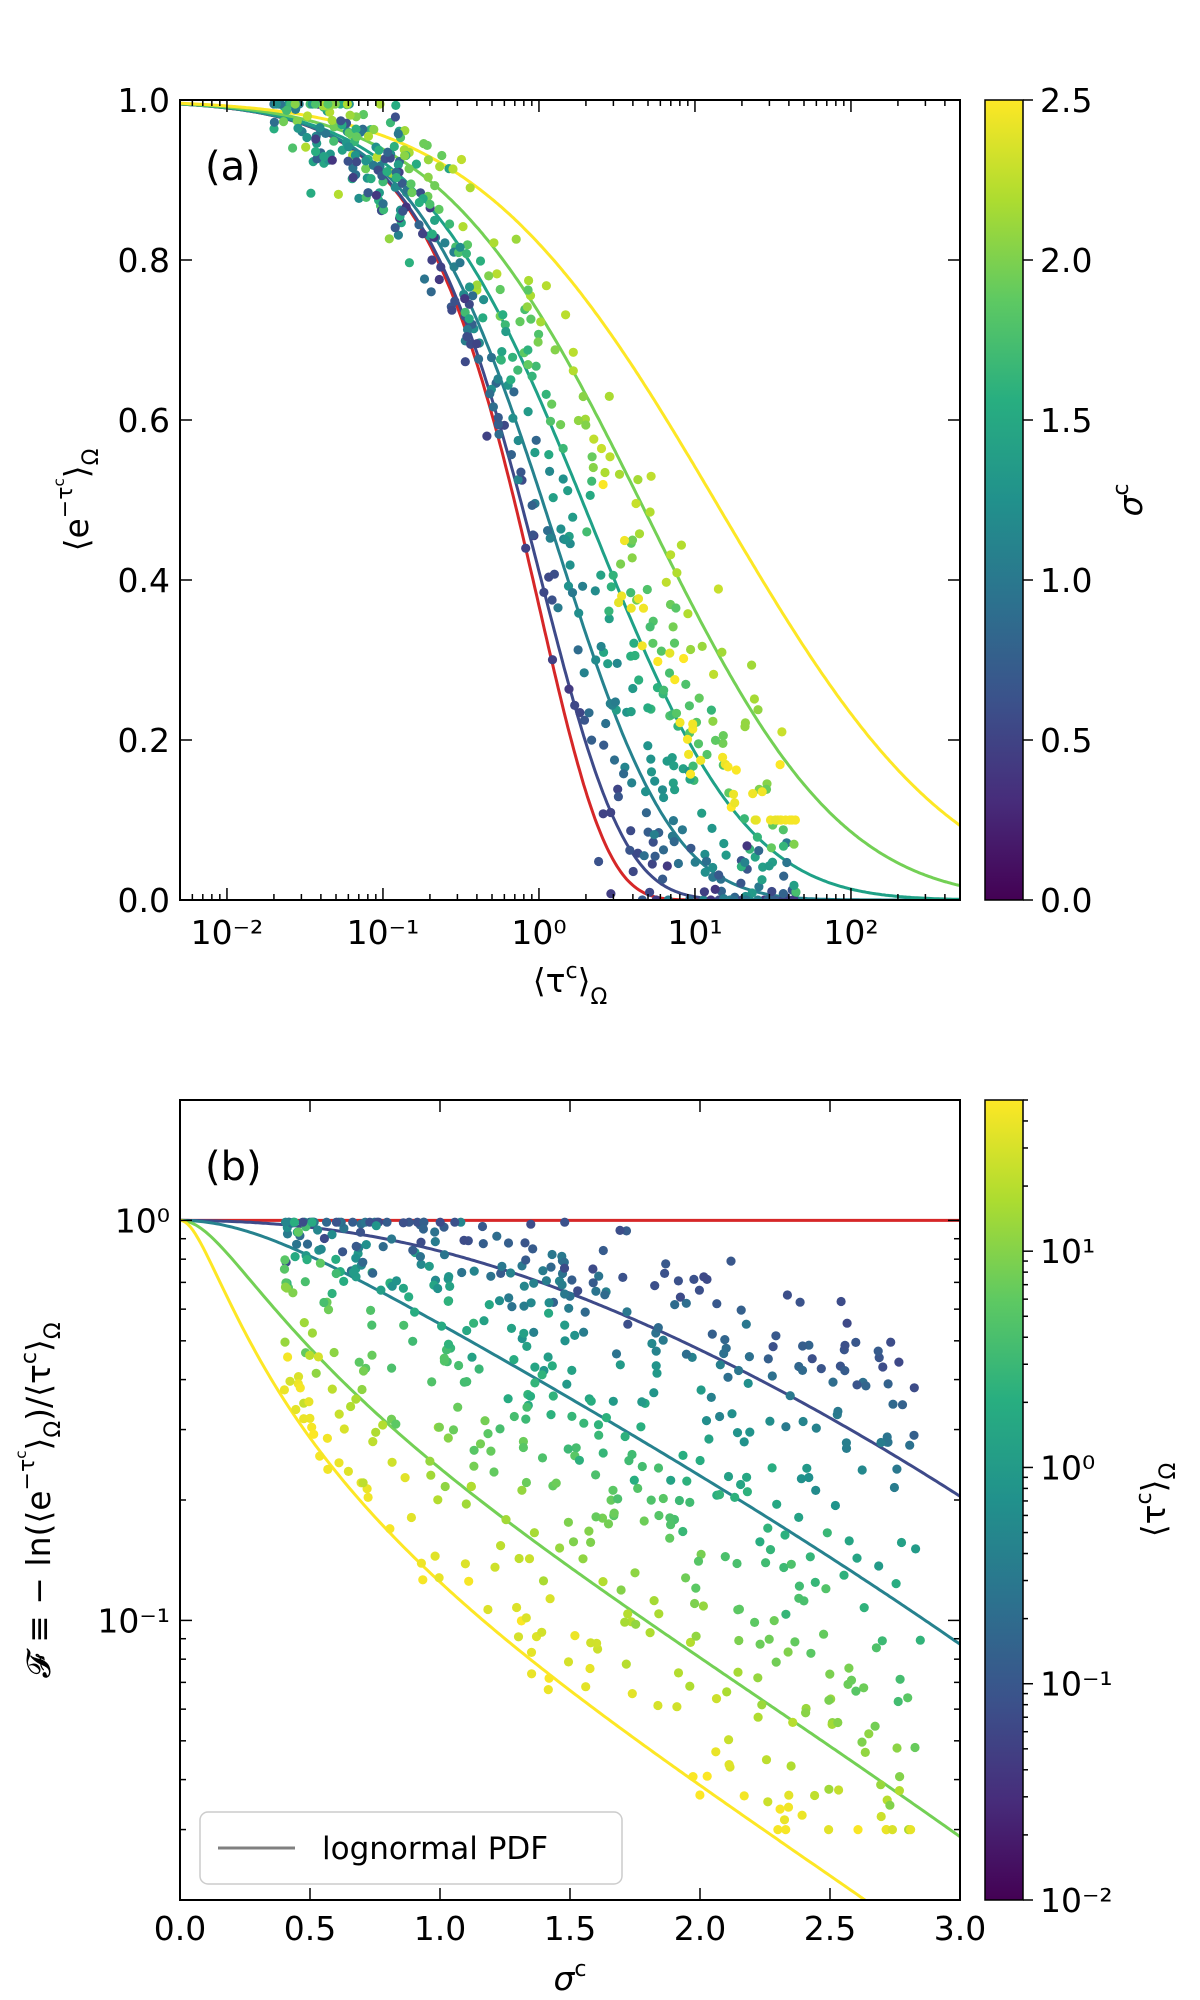 Image resolution: width=1200 pixels, height=2000 pixels. I want to click on panel-a-cbar-tick-label: 1.0, so click(1066, 580).